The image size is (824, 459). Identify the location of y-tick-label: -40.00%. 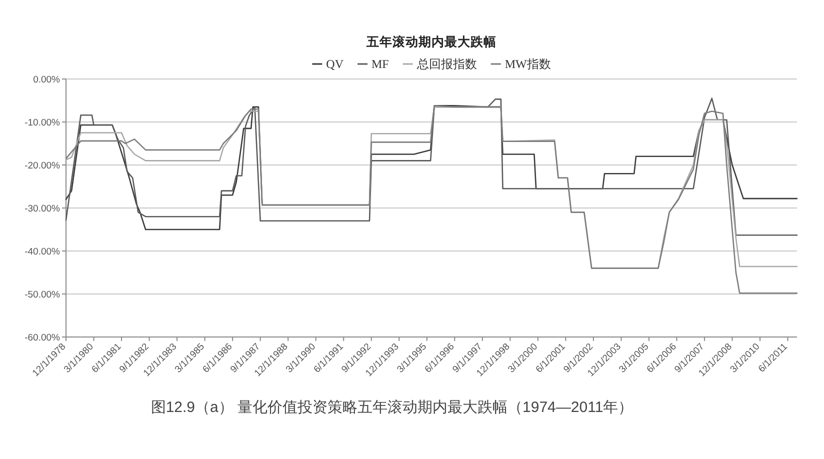
(42, 252).